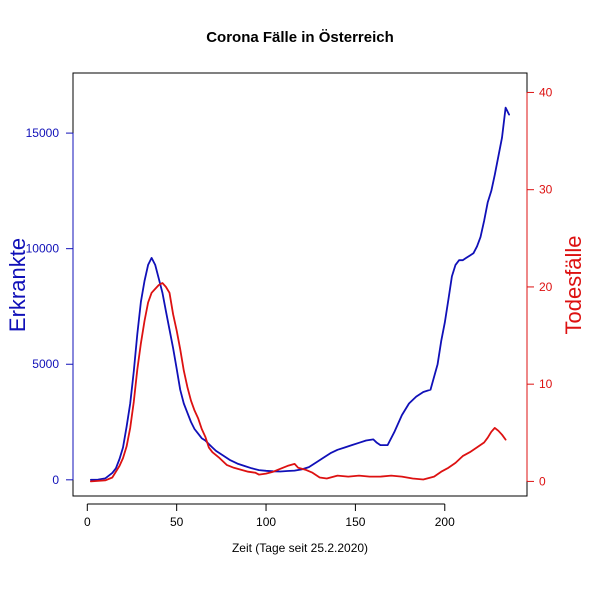  I want to click on y-axis-left-label: Erkrankte, so click(17, 285).